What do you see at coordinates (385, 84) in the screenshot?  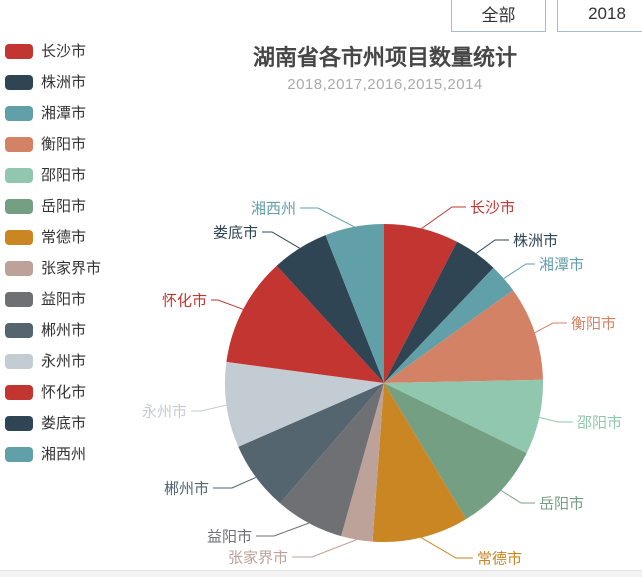 I see `chart-subtitle: 2018,2017,2016,2015,2014` at bounding box center [385, 84].